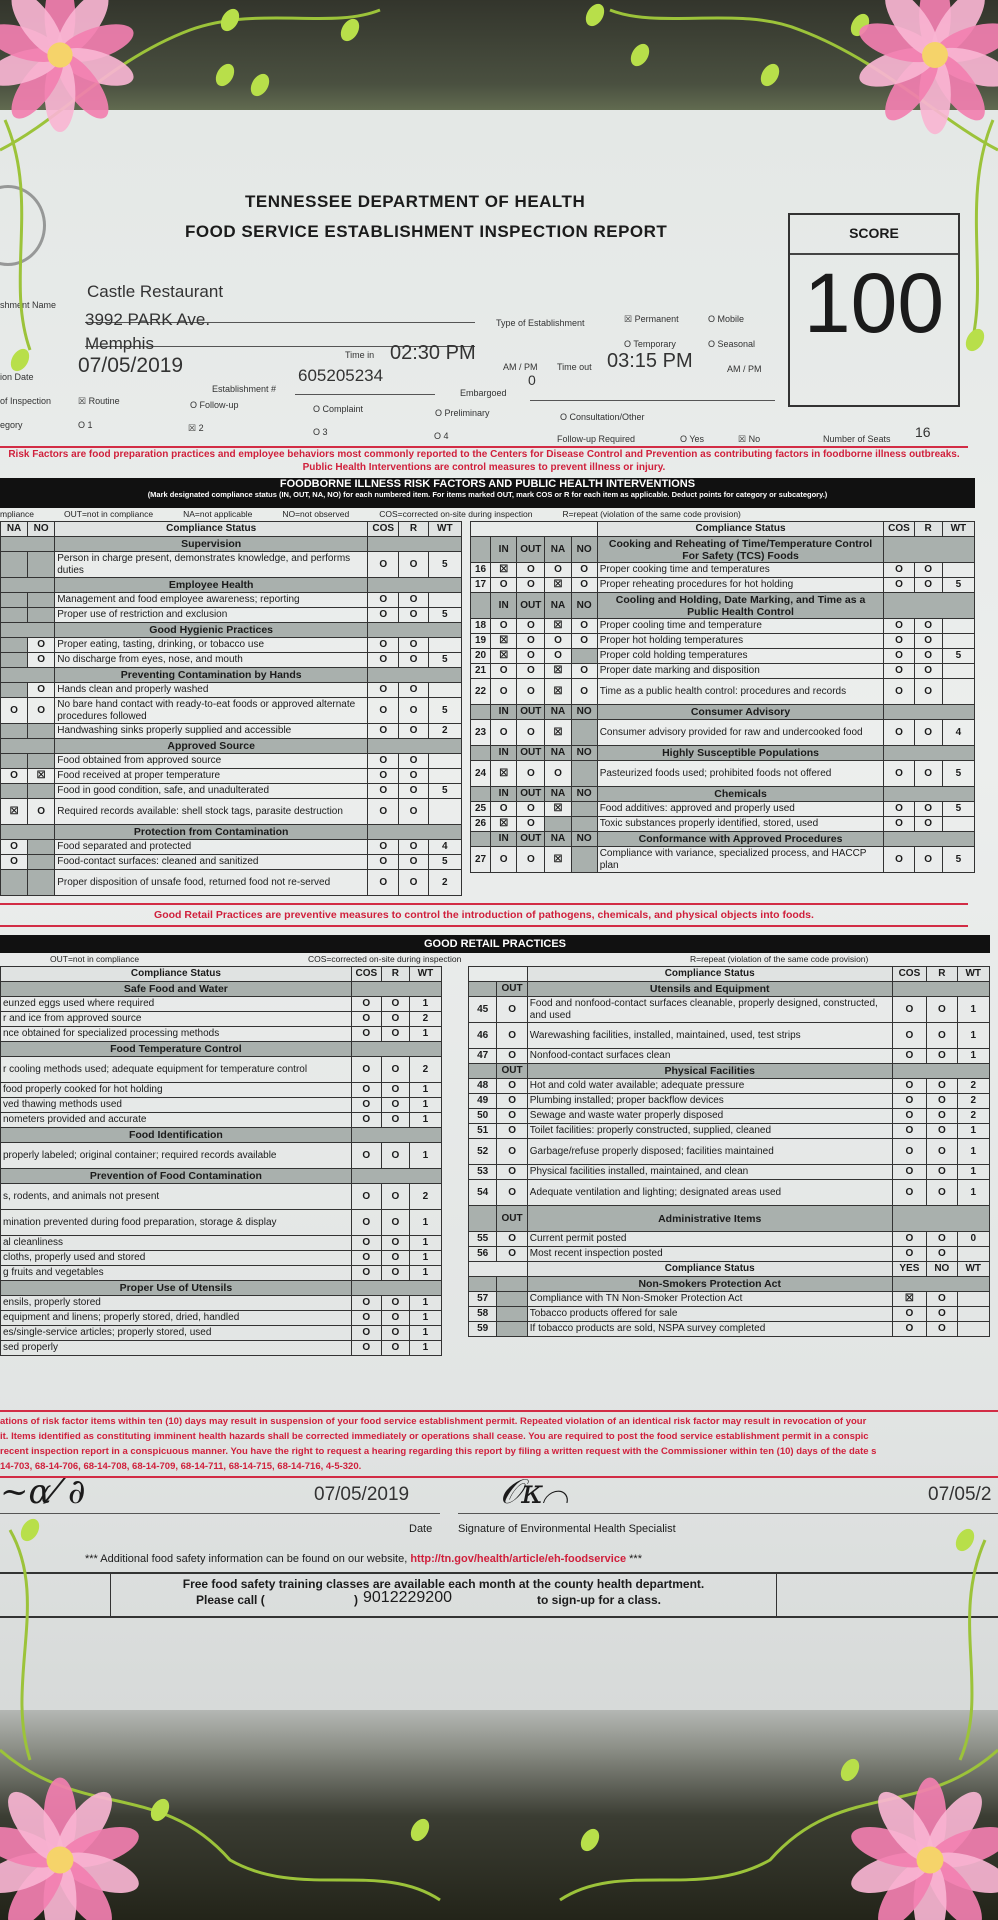  I want to click on purpose-preliminary: O Preliminary, so click(462, 413).